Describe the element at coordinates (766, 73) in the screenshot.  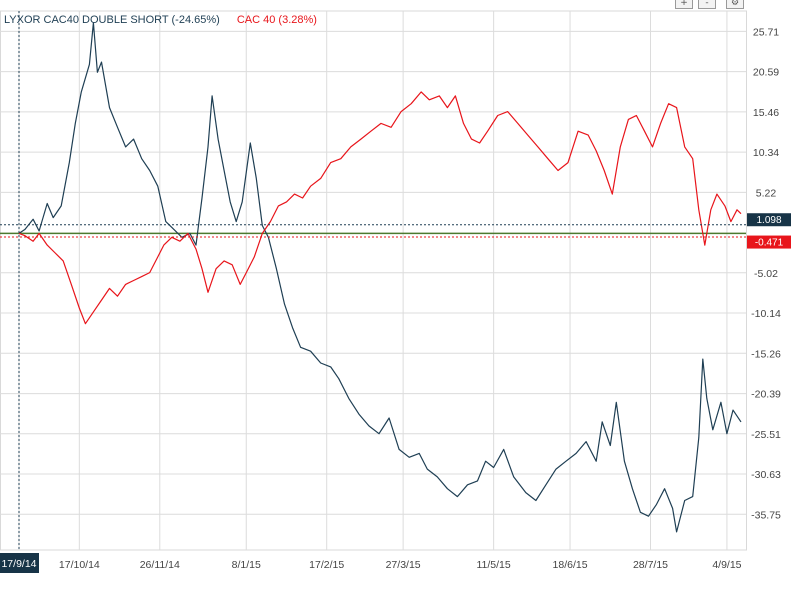
I see `y-tick-label: 20.59` at that location.